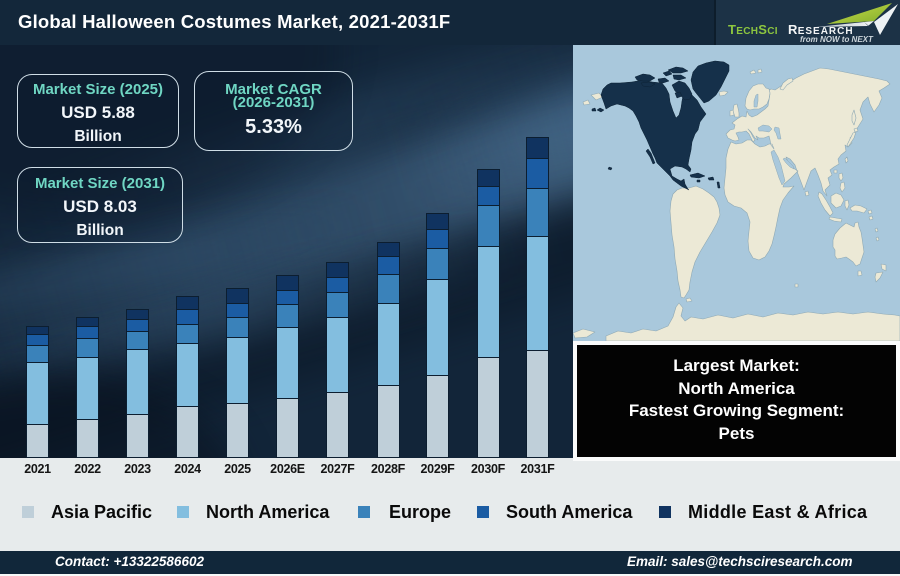 This screenshot has width=900, height=576. I want to click on svg-text: from NOW to NEXT, so click(837, 39).